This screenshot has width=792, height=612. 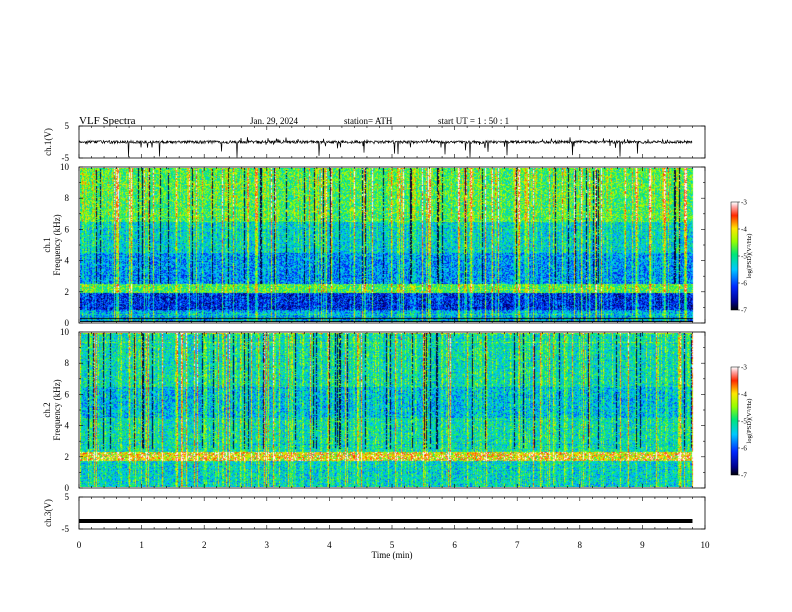 What do you see at coordinates (66, 158) in the screenshot?
I see `ch1-waveform-ytick-label: -5` at bounding box center [66, 158].